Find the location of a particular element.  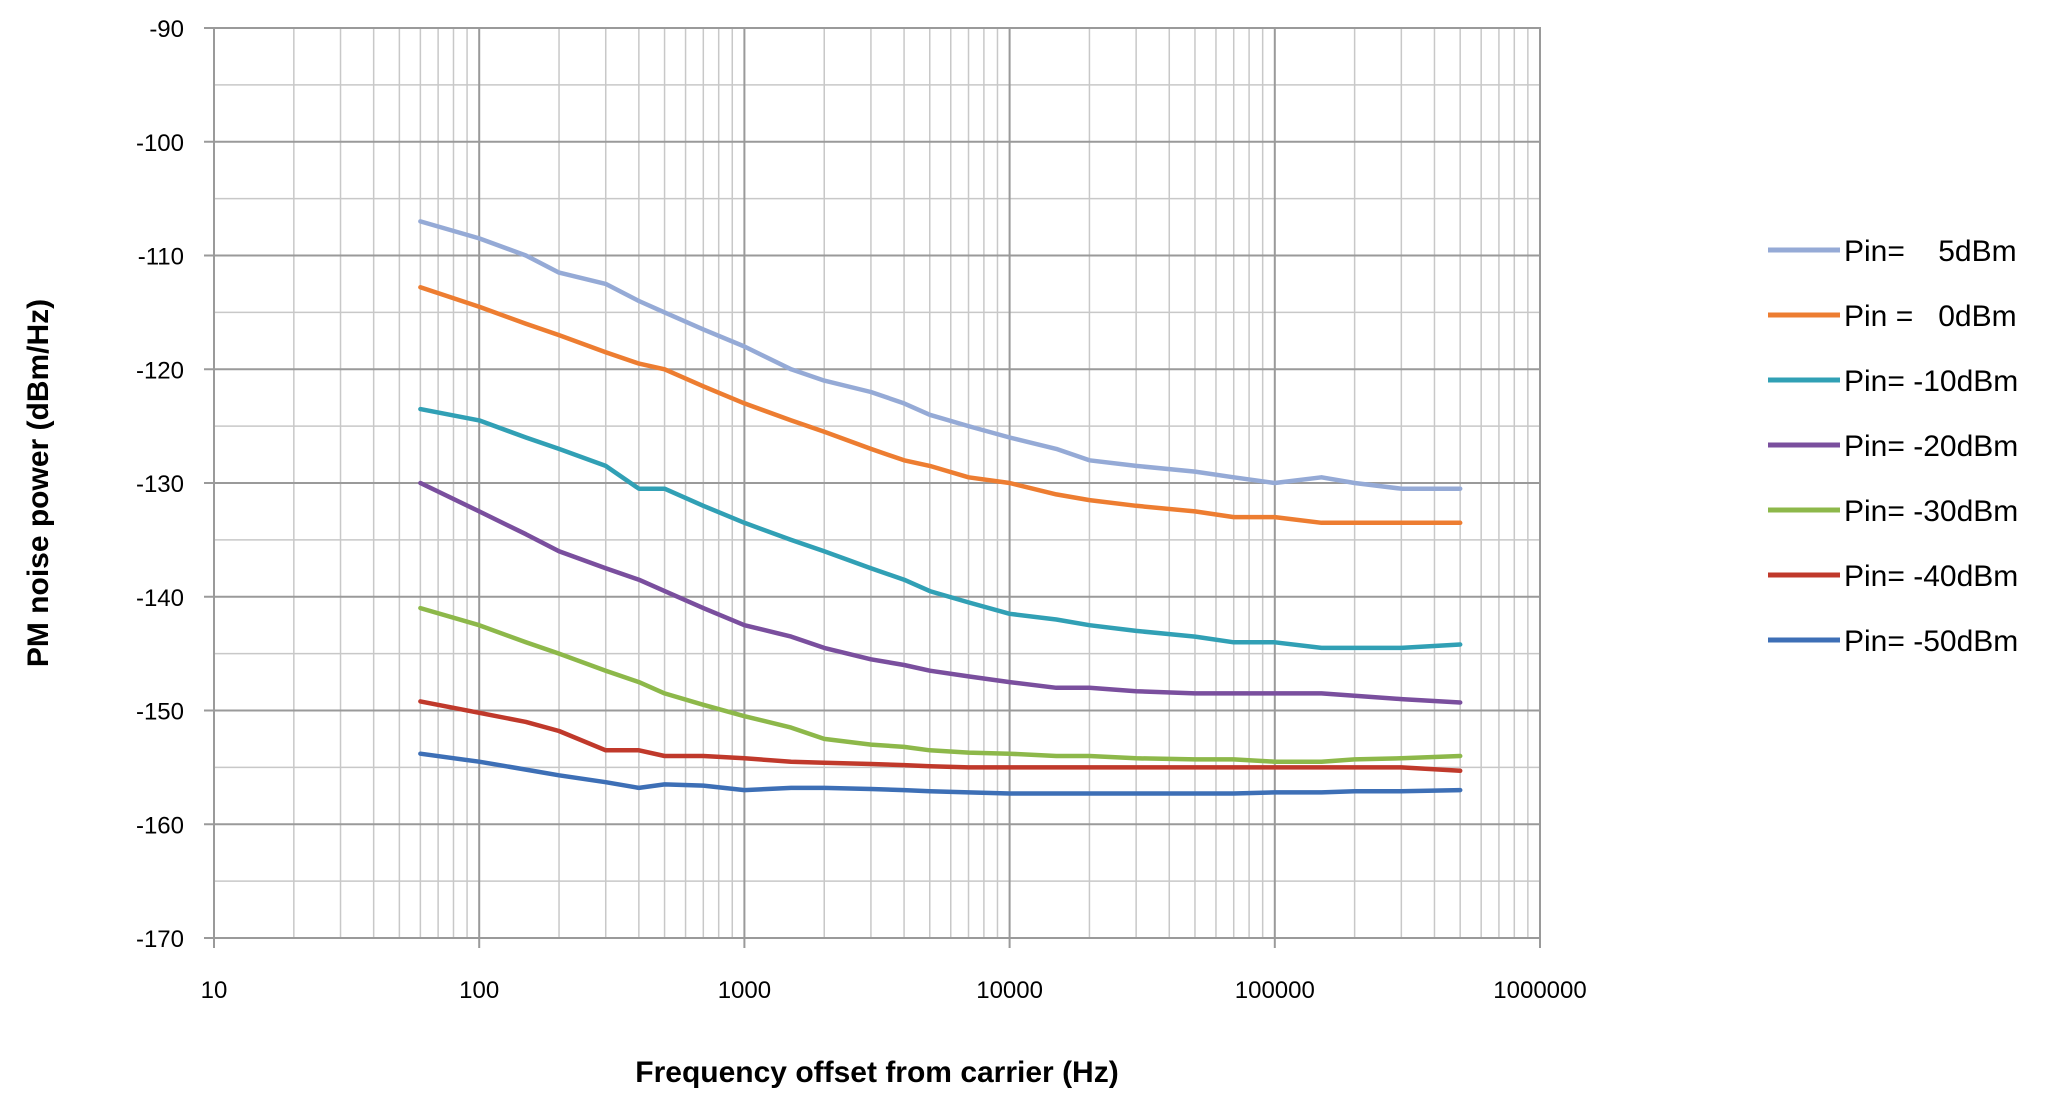

x-axis-ticks: 10 100 1000 10000 100000 1000000 is located at coordinates (894, 971).